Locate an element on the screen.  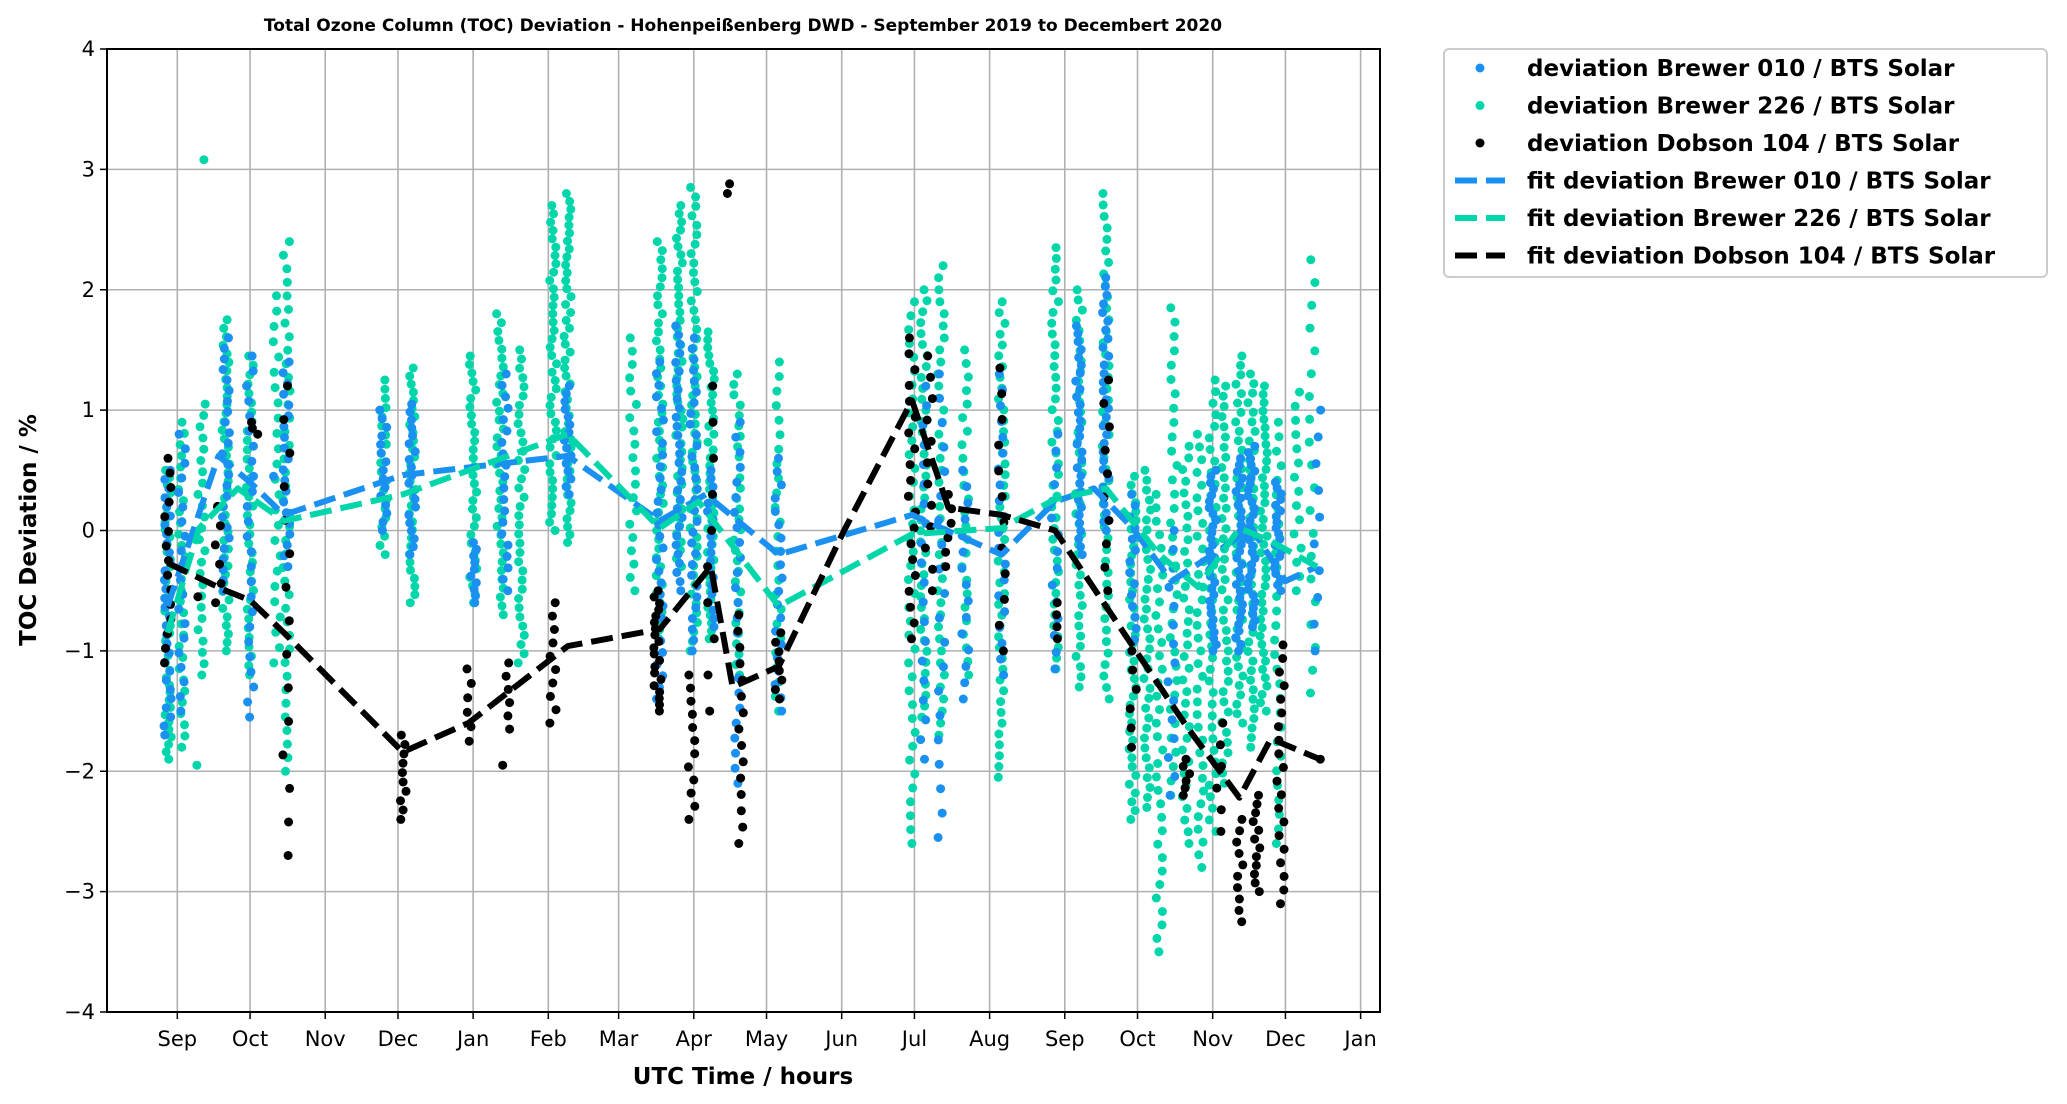
fit-line is located at coordinates (741, 530).